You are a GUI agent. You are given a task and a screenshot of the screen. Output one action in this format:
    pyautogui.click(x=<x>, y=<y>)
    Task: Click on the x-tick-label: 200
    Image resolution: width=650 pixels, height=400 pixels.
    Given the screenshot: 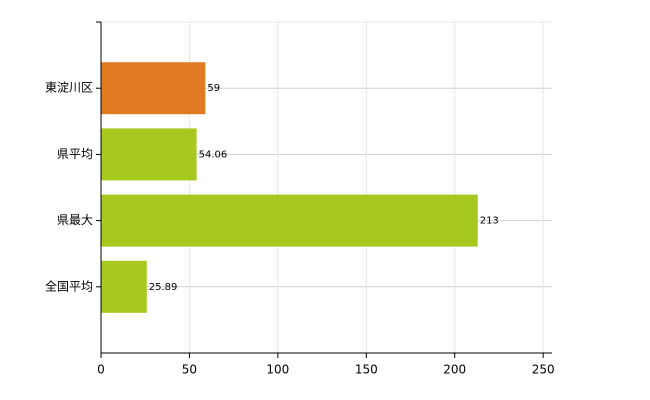 What is the action you would take?
    pyautogui.click(x=454, y=370)
    